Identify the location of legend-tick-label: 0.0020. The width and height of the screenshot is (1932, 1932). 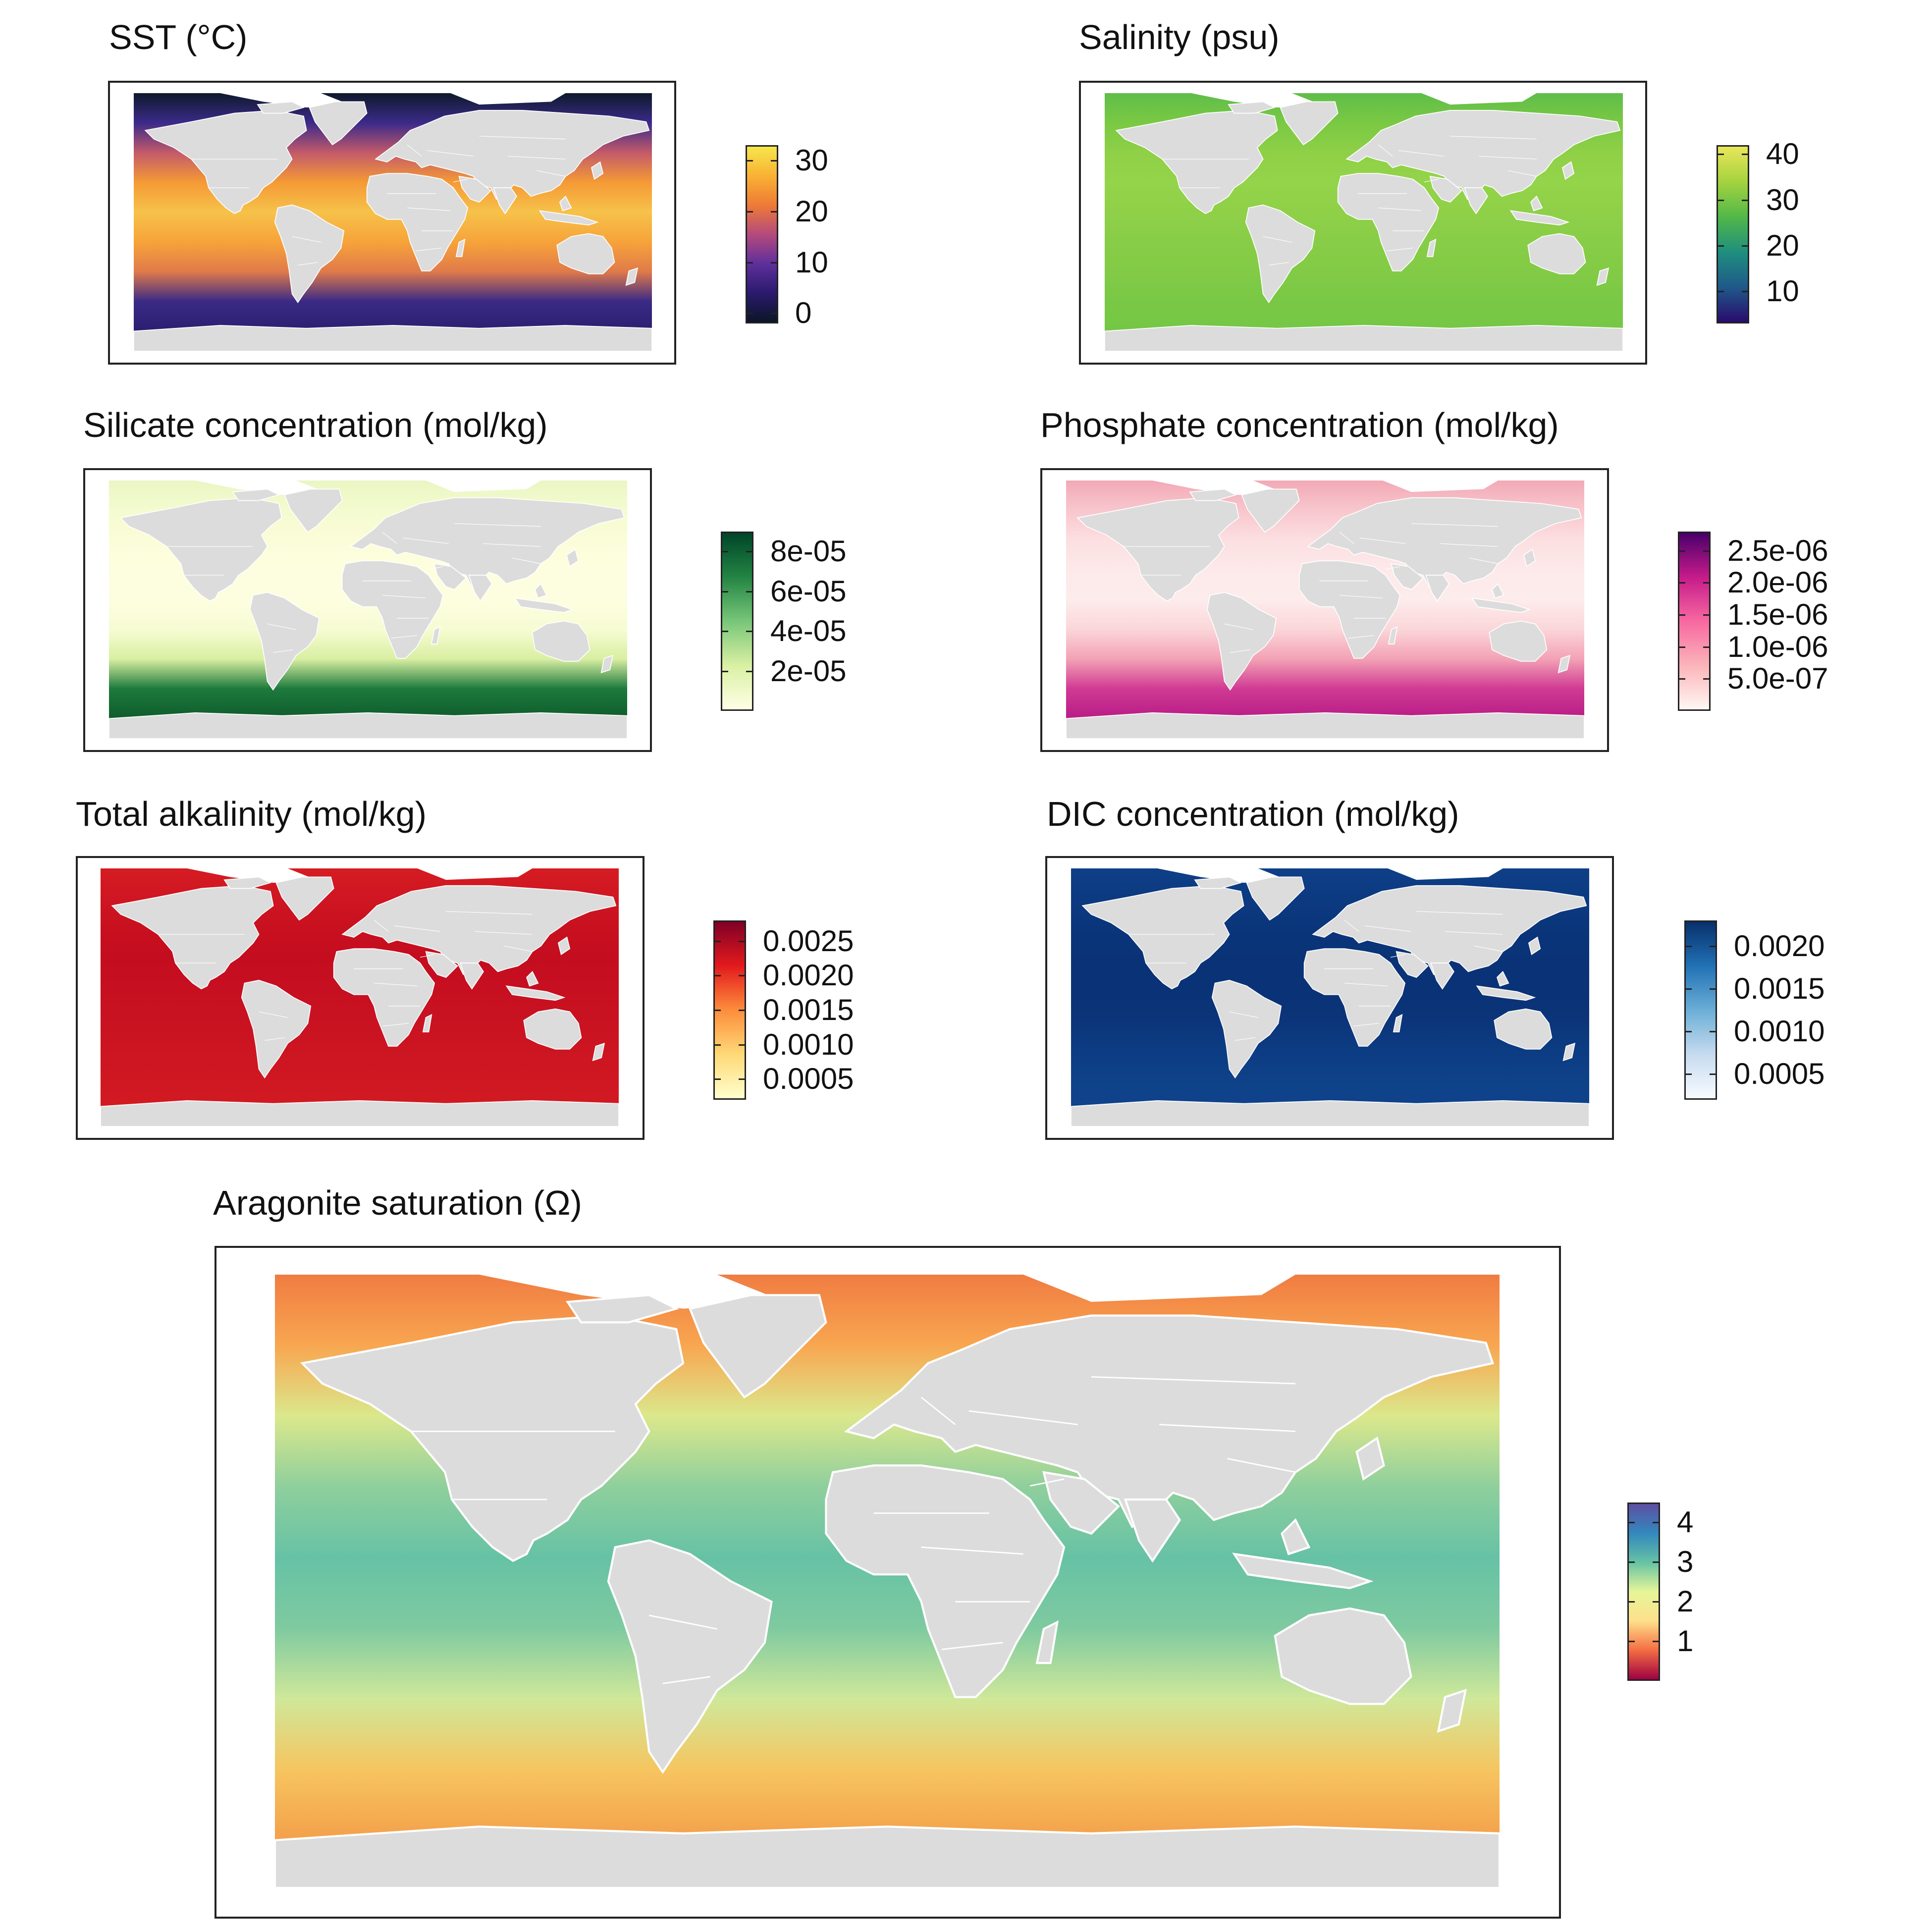
(808, 975).